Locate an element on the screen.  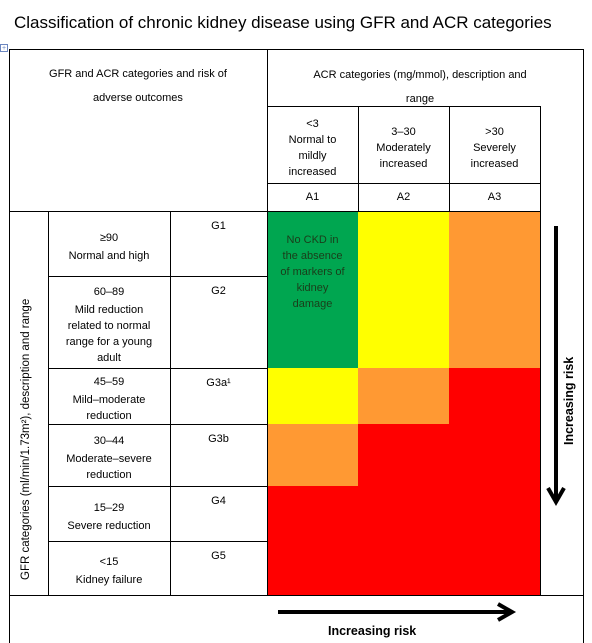
acr-category-A3: >30 Severely increased is located at coordinates (494, 147).